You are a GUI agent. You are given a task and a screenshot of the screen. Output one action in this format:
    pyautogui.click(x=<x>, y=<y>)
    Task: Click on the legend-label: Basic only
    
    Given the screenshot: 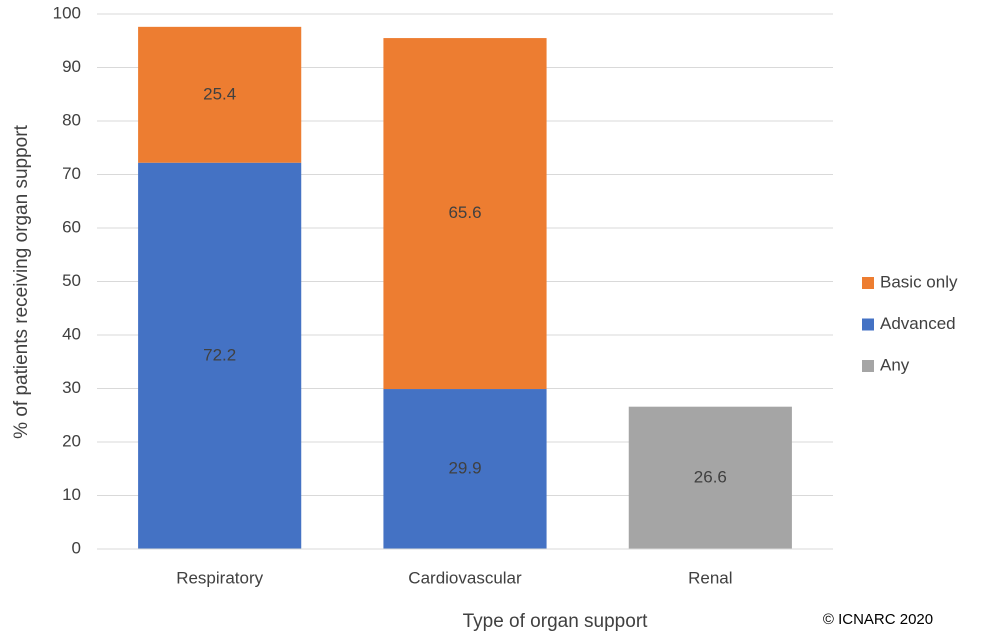 What is the action you would take?
    pyautogui.click(x=919, y=281)
    